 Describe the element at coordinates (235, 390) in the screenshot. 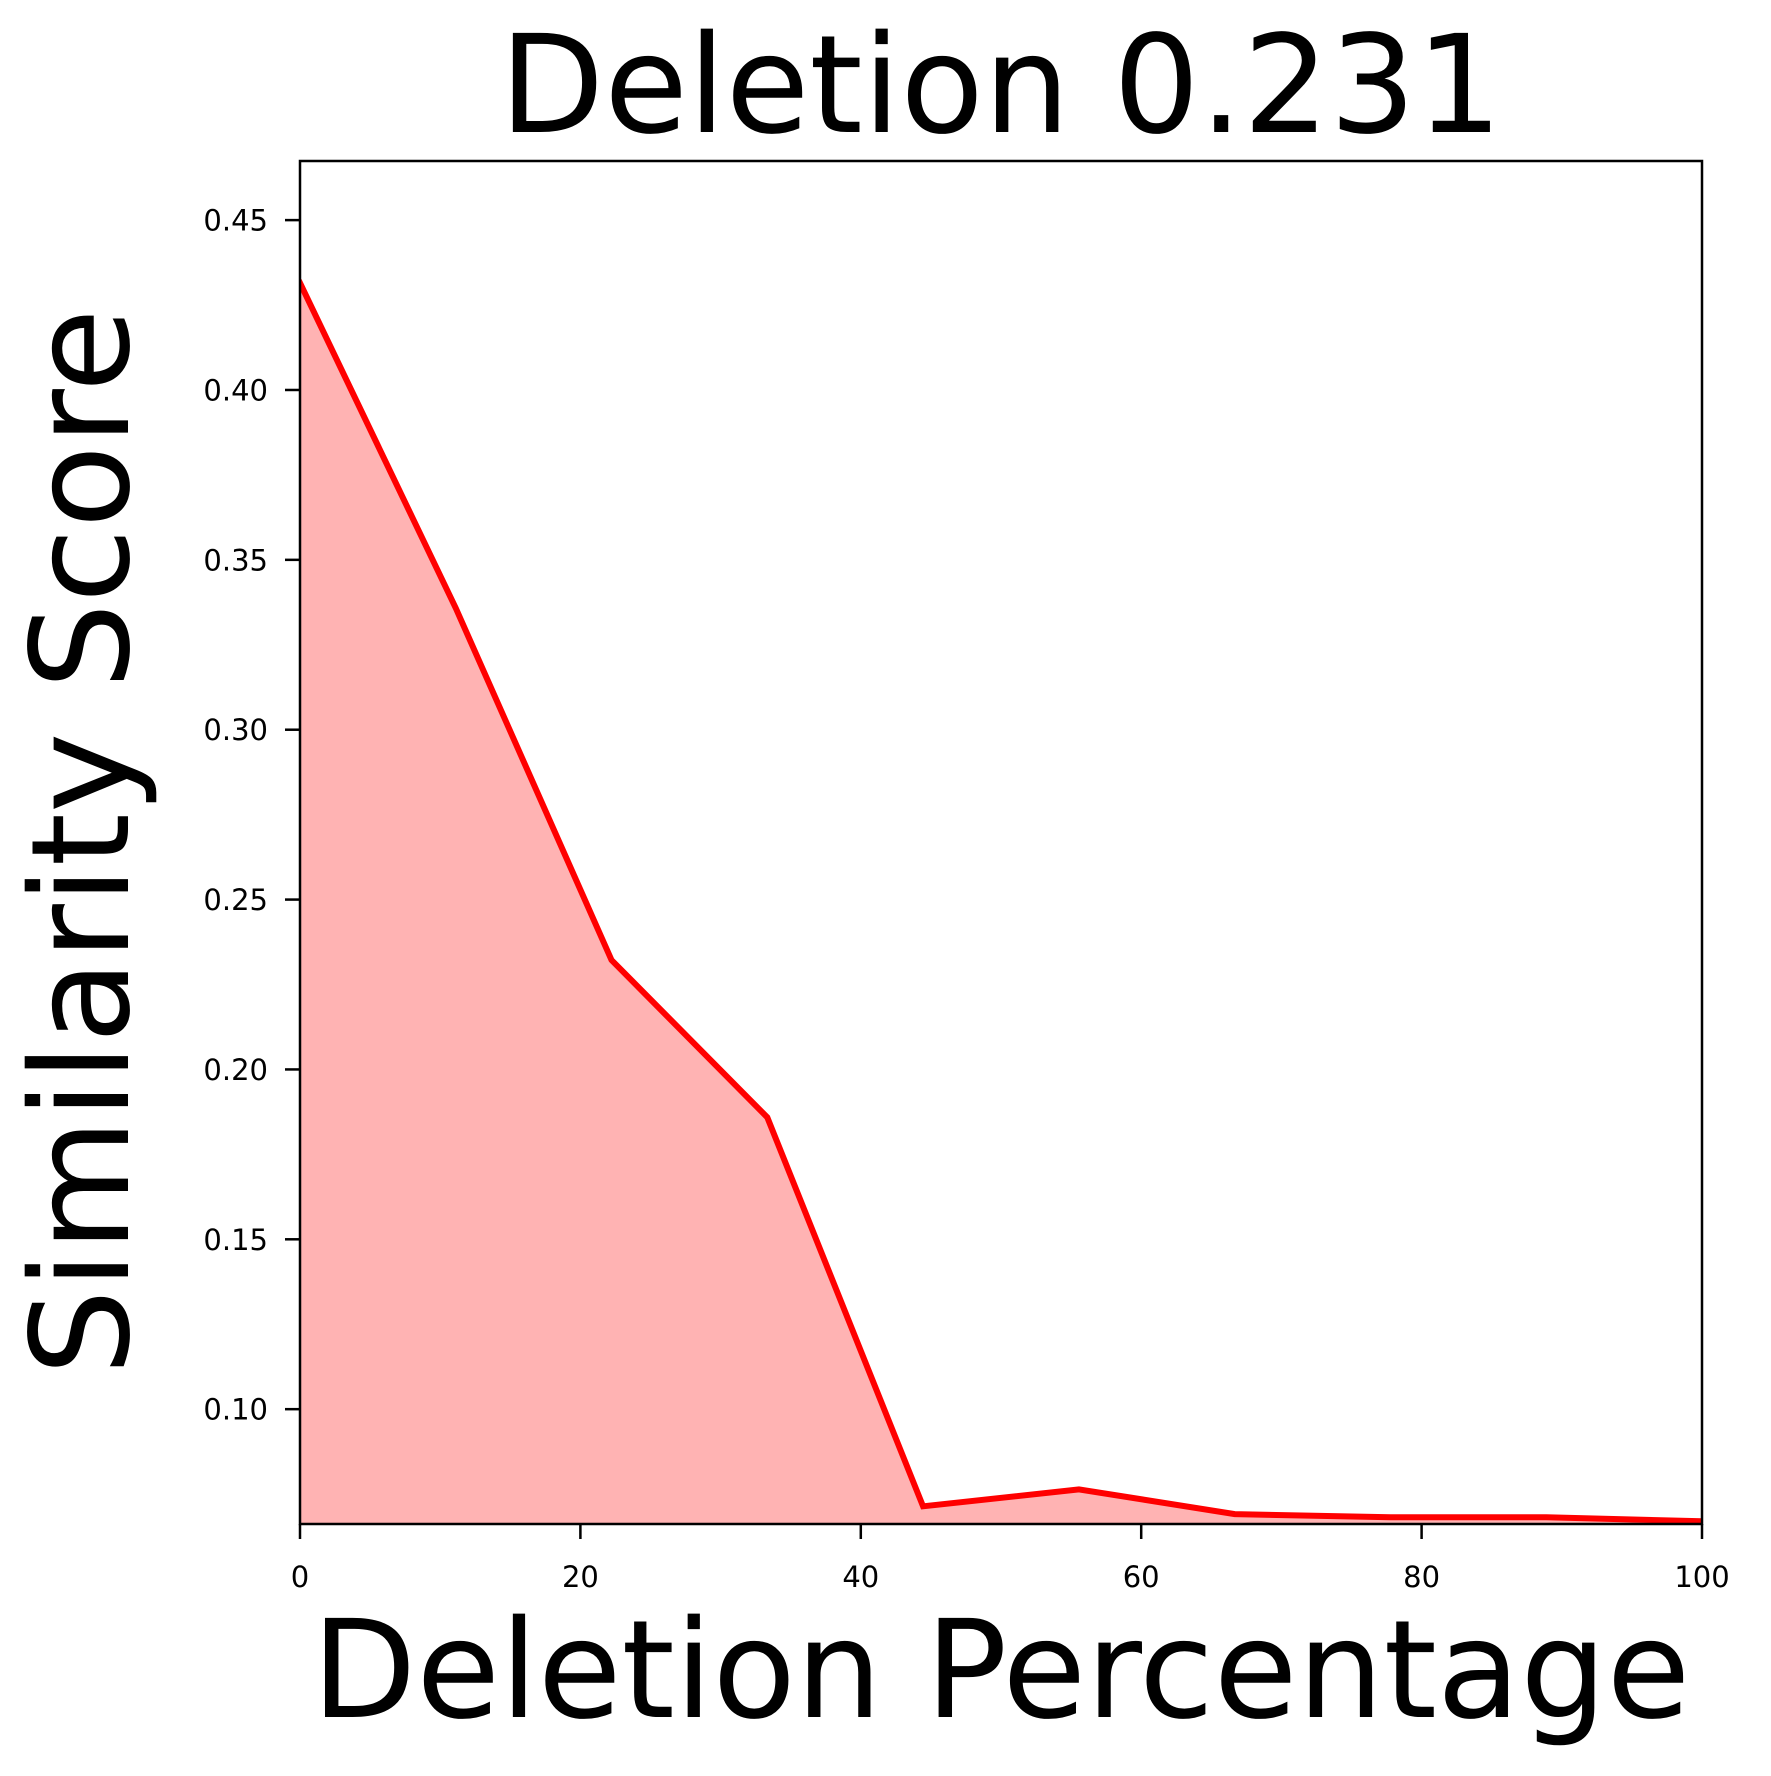

I see `y-tick-label: 0.40` at that location.